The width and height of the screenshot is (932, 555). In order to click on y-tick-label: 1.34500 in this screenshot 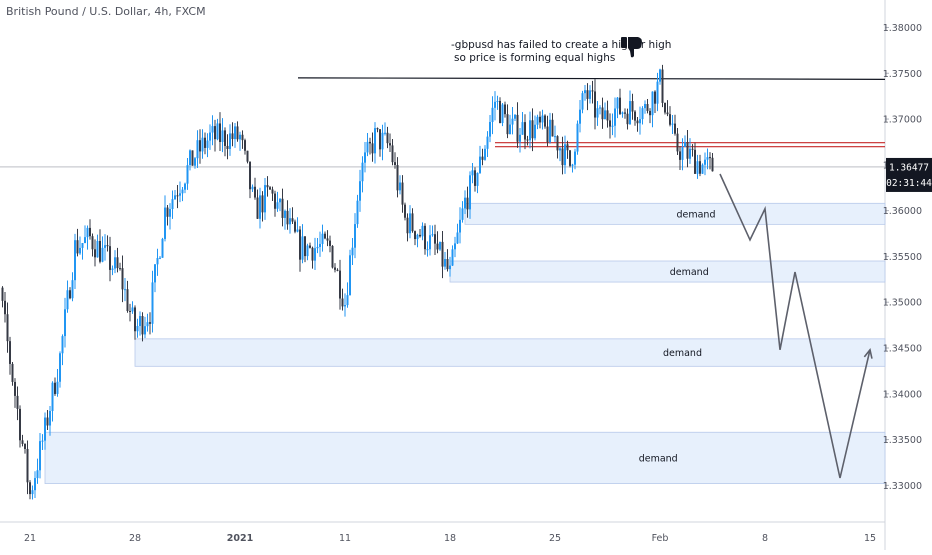, I will do `click(902, 349)`.